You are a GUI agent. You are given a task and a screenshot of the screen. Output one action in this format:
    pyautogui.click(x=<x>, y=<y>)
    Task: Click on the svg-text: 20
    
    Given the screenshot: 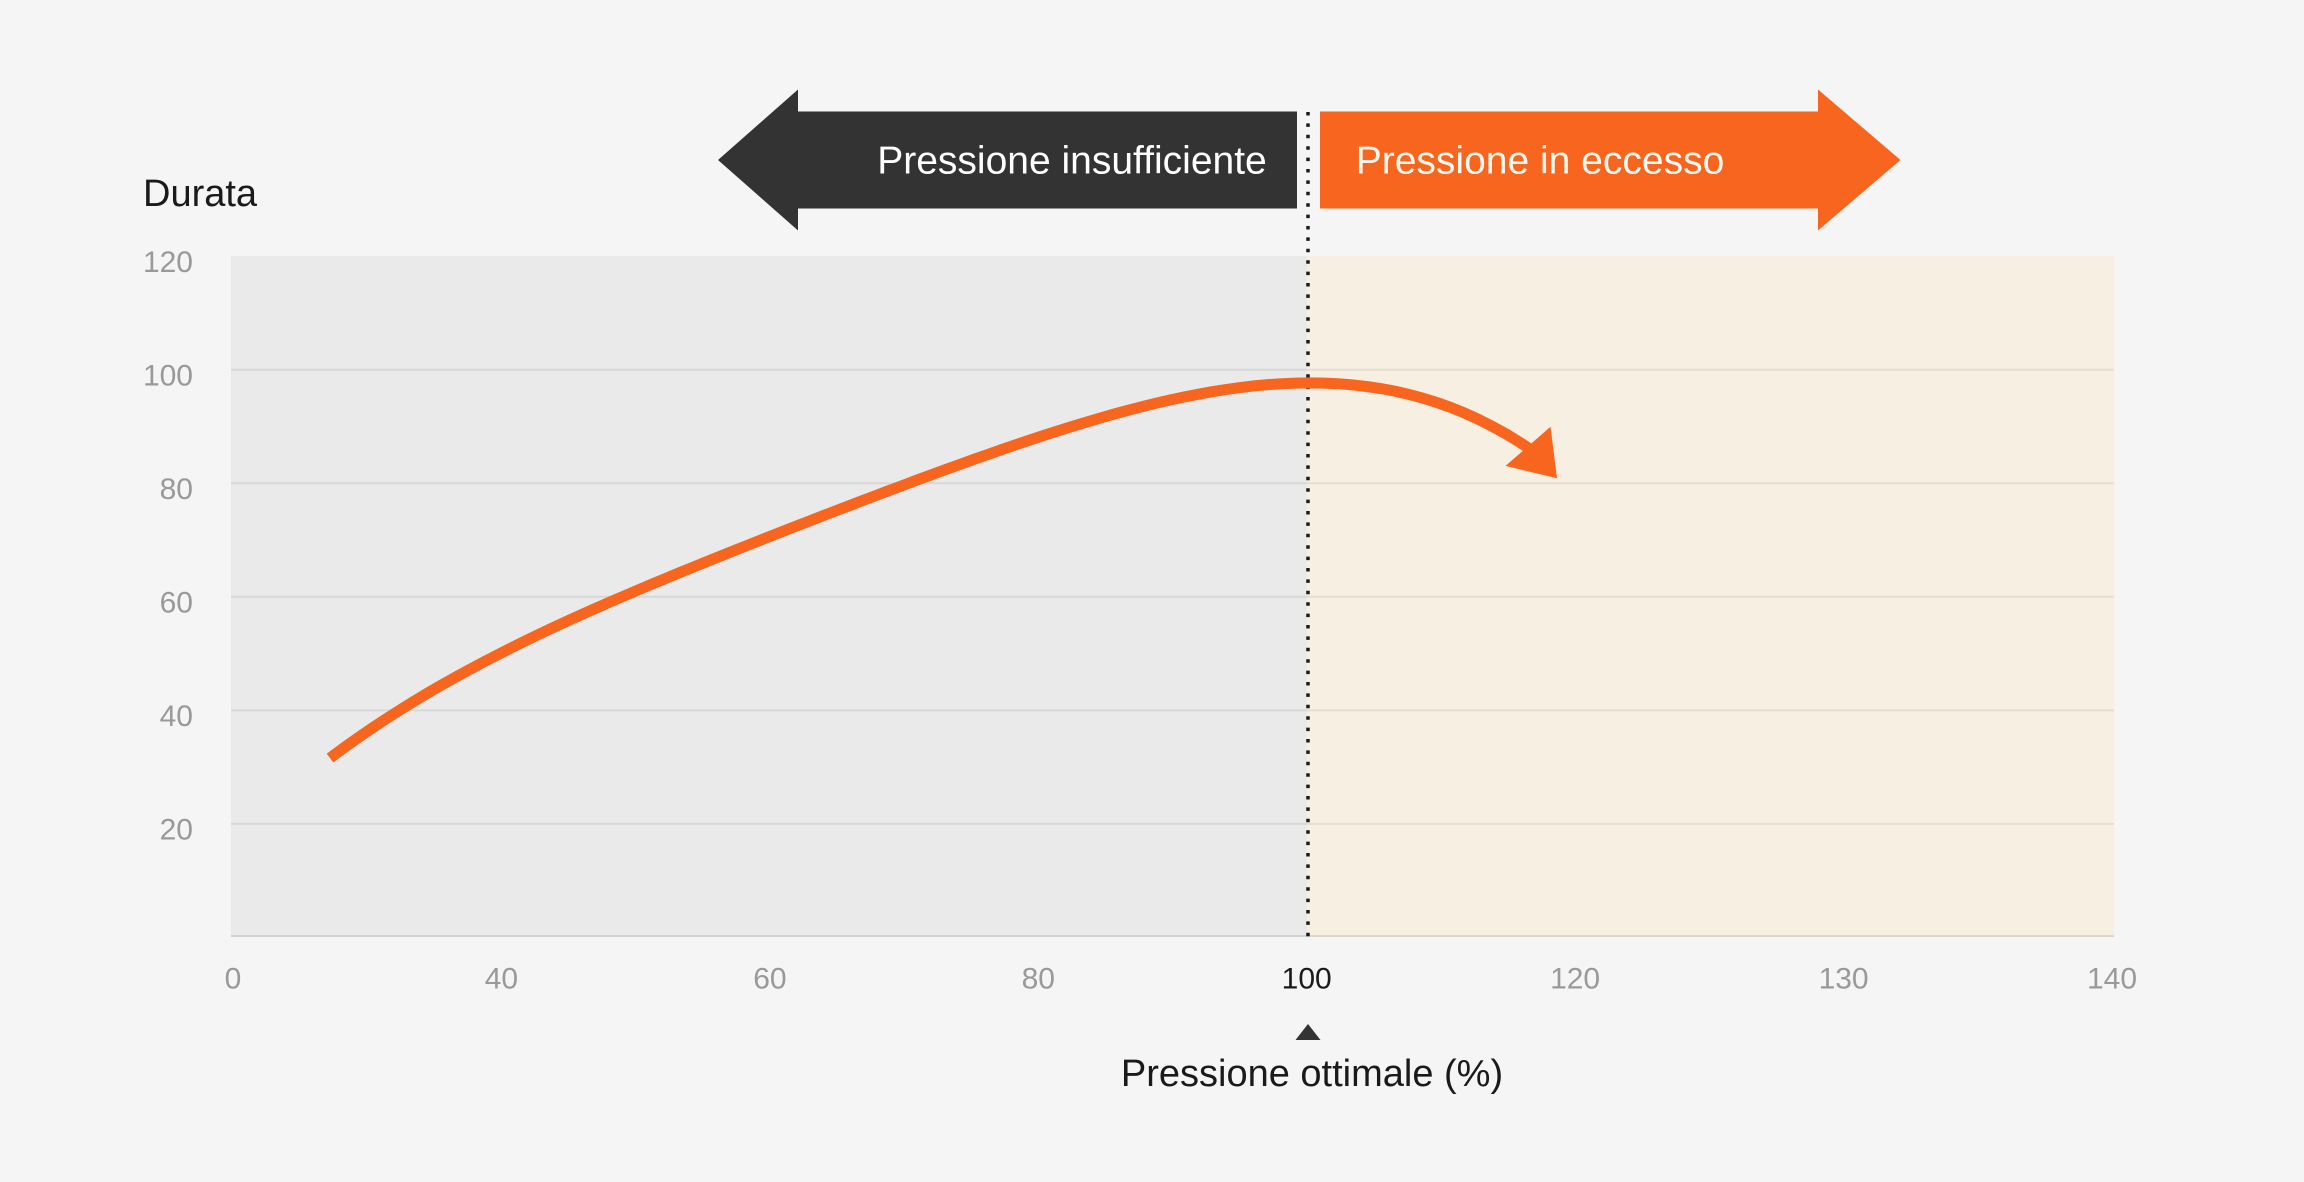 What is the action you would take?
    pyautogui.click(x=176, y=829)
    